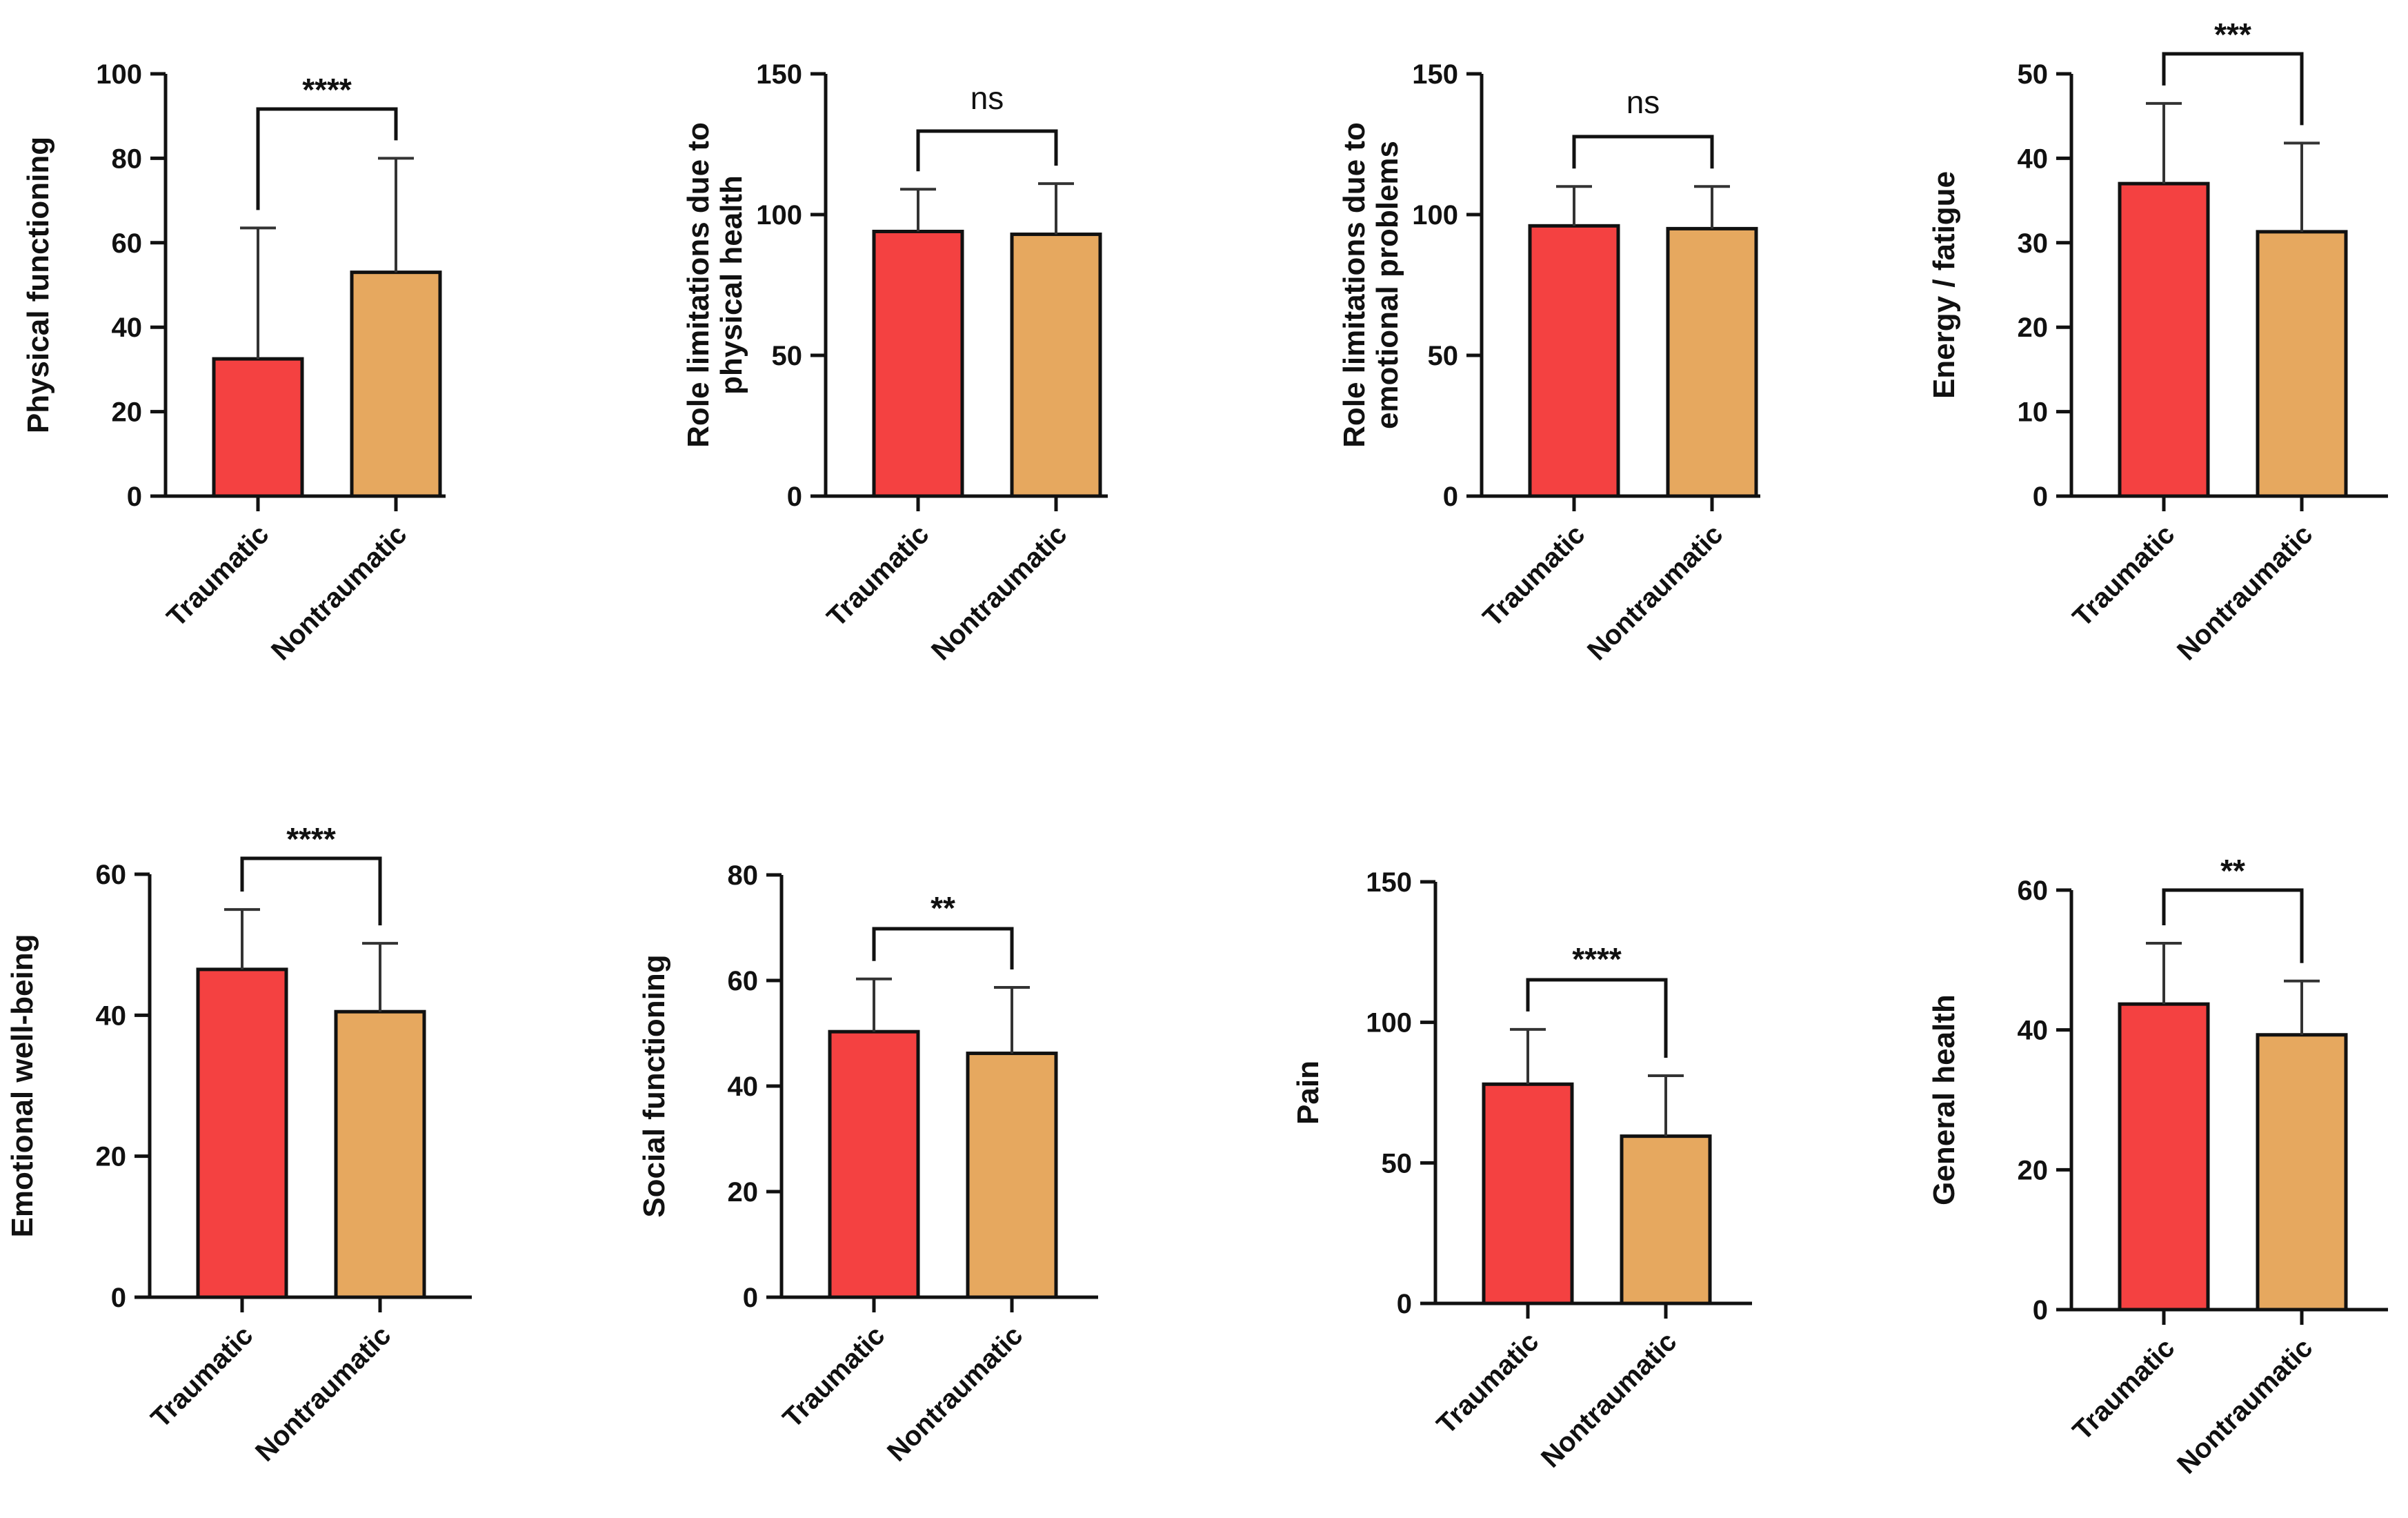 This screenshot has height=1518, width=2408. Describe the element at coordinates (38, 285) in the screenshot. I see `y-axis-title: Physical functioning` at that location.